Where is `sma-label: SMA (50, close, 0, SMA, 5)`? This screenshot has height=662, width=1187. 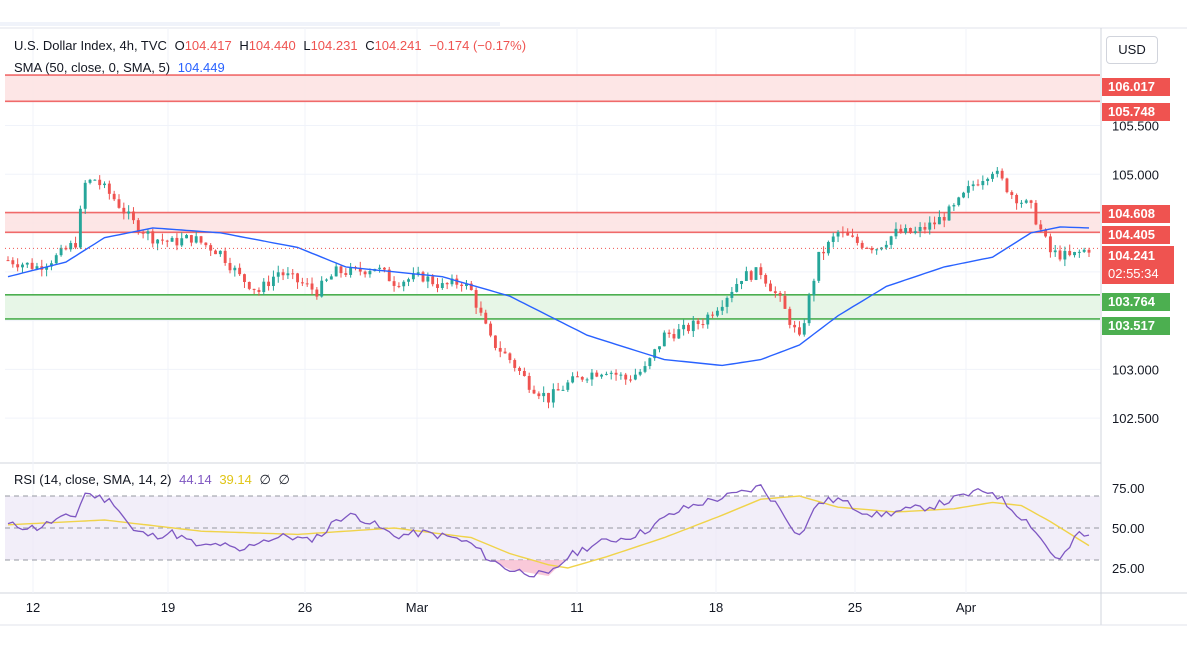
sma-label: SMA (50, close, 0, SMA, 5) is located at coordinates (92, 67).